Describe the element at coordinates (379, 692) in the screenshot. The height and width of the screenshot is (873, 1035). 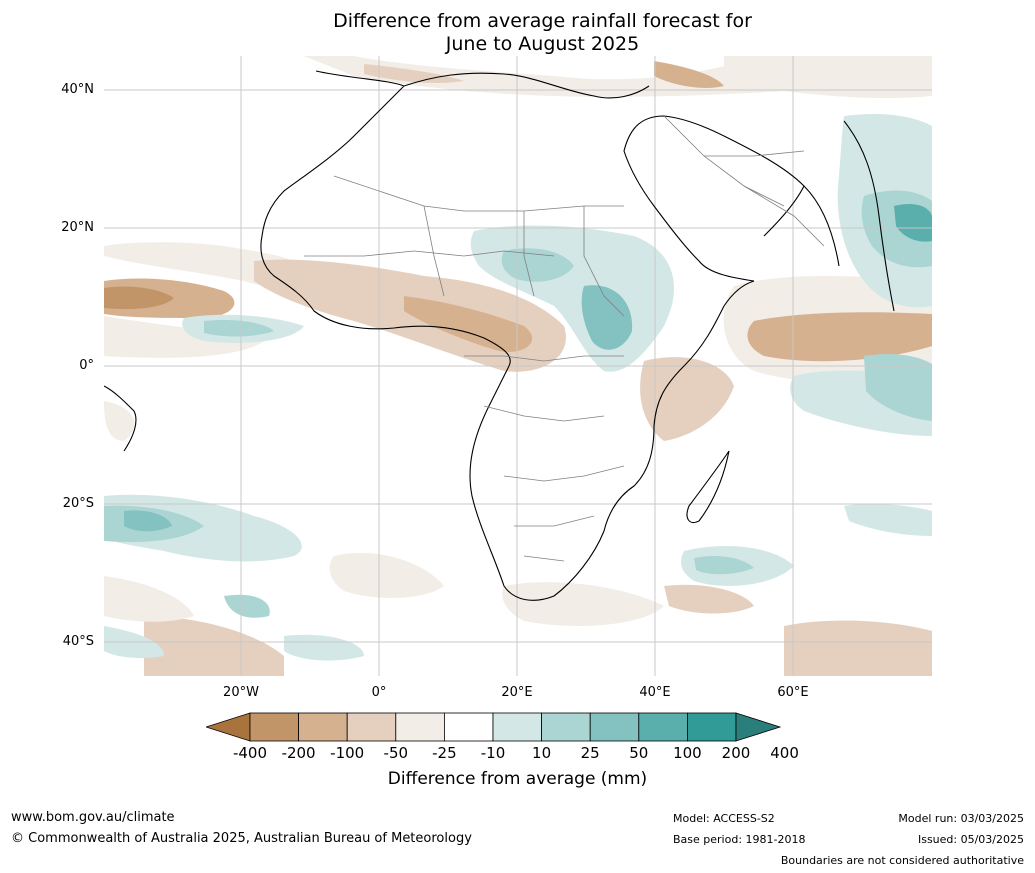
I see `lon-label-0: 0°` at that location.